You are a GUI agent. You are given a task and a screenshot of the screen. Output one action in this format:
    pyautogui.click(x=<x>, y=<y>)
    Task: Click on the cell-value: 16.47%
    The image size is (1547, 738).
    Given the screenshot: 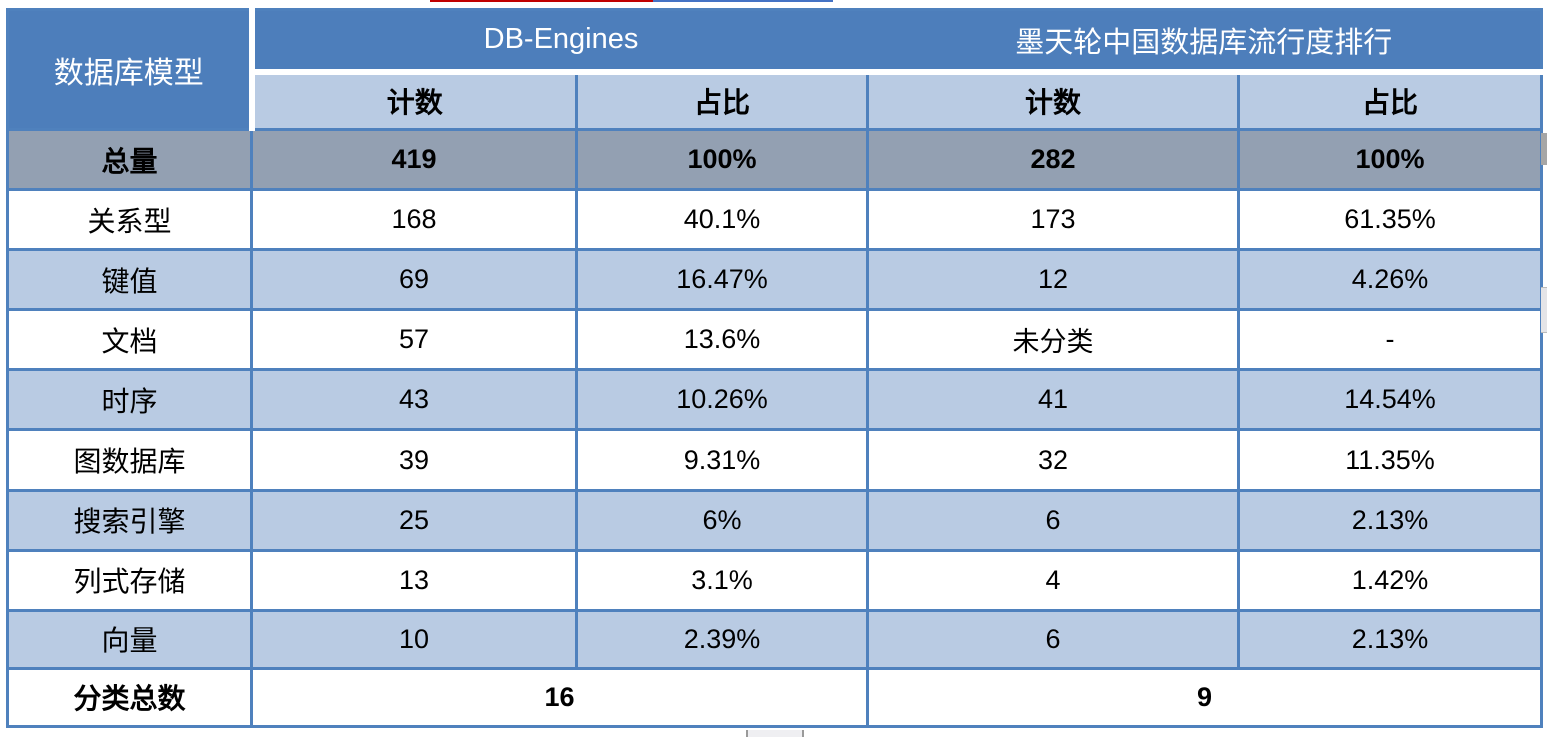 What is the action you would take?
    pyautogui.click(x=722, y=280)
    